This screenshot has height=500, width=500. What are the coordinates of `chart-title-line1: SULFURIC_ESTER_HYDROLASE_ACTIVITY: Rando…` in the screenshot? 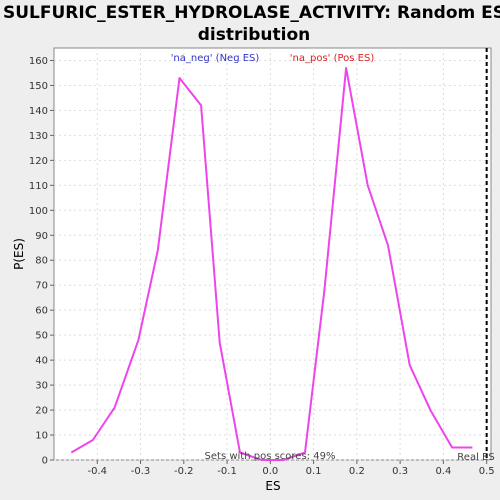 It's located at (251, 13).